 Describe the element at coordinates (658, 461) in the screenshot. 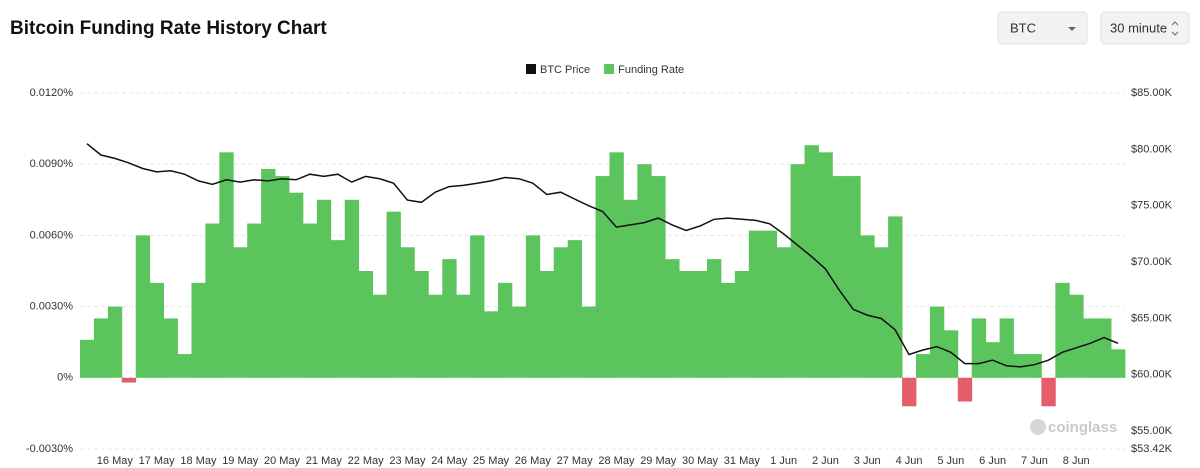

I see `x-tick-label: 29 May` at that location.